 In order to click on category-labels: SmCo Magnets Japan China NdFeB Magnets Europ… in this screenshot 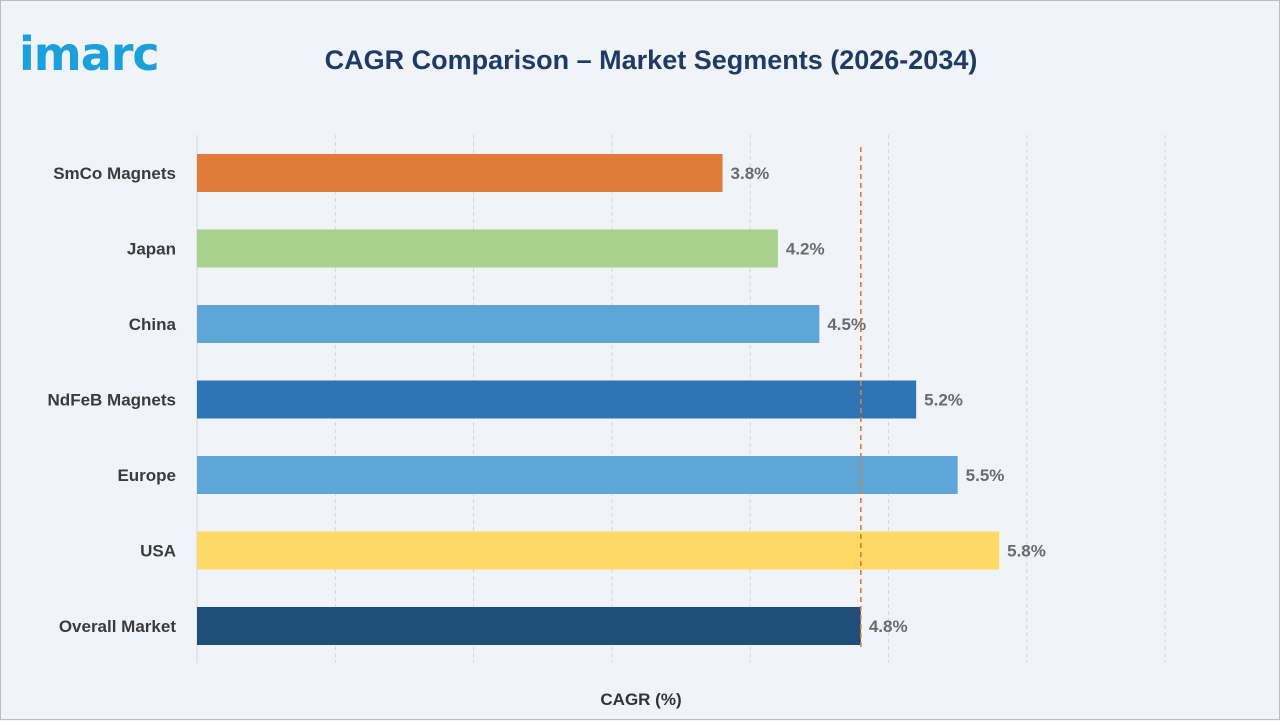, I will do `click(112, 400)`.